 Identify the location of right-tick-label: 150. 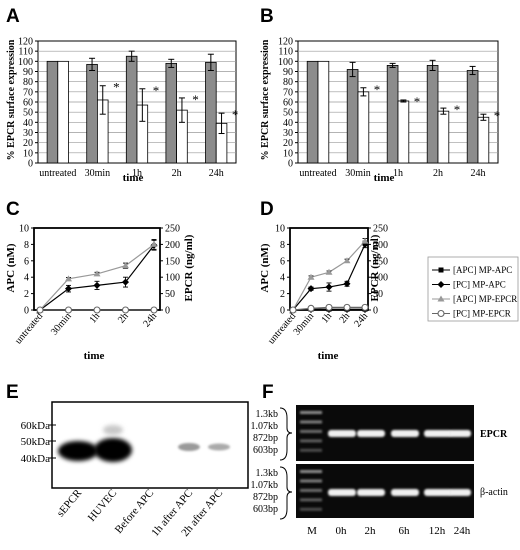
(172, 261).